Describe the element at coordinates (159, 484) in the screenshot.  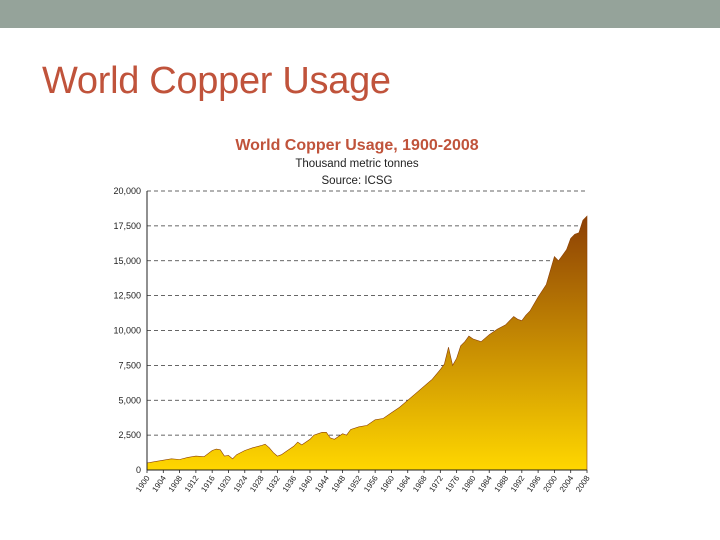
I see `x-tick-label: 1904` at that location.